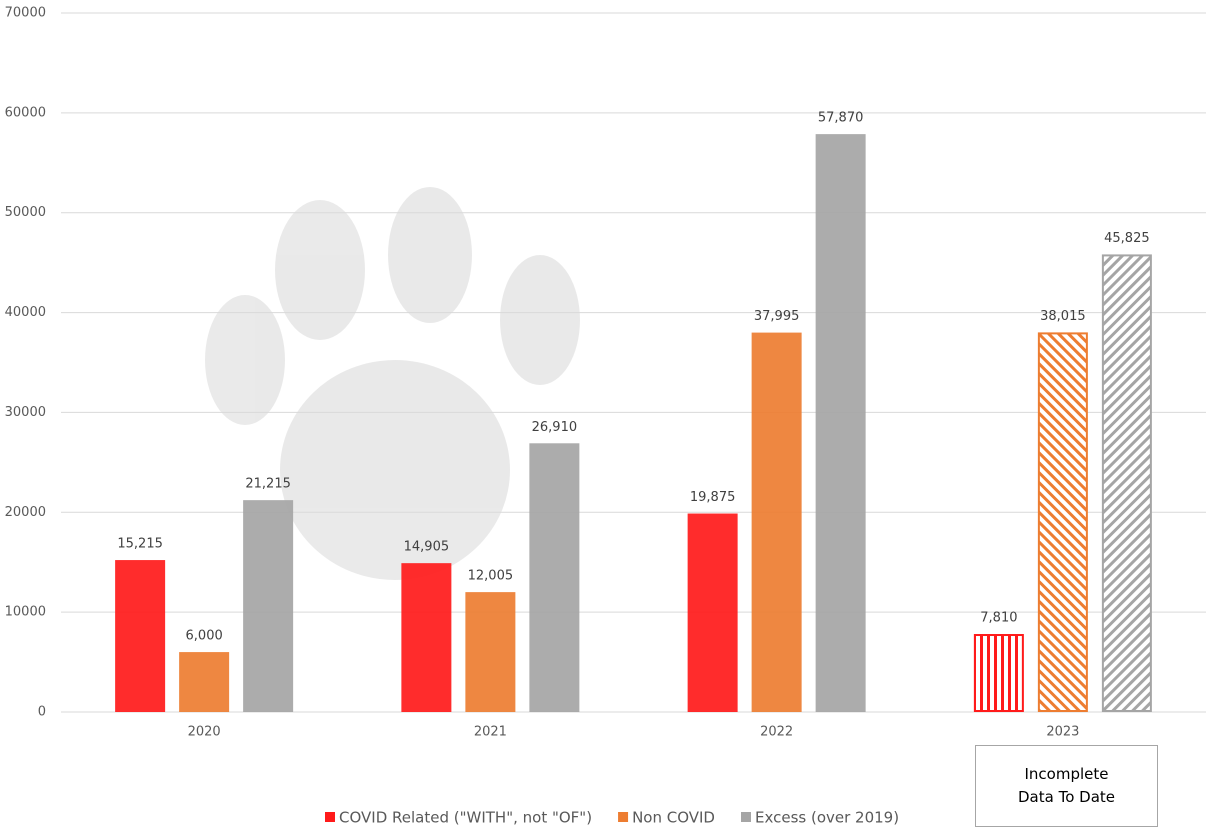  What do you see at coordinates (776, 732) in the screenshot?
I see `x-tick-label: 2022` at bounding box center [776, 732].